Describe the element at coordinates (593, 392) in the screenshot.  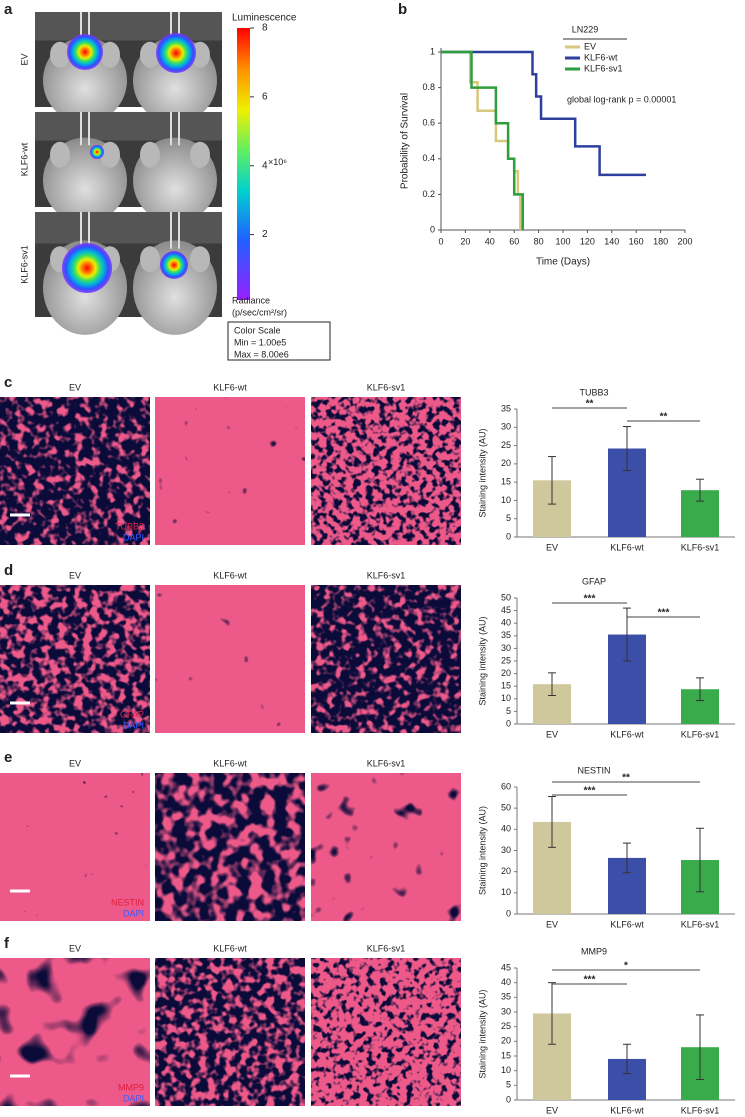
I see `chart-title: TUBB3` at that location.